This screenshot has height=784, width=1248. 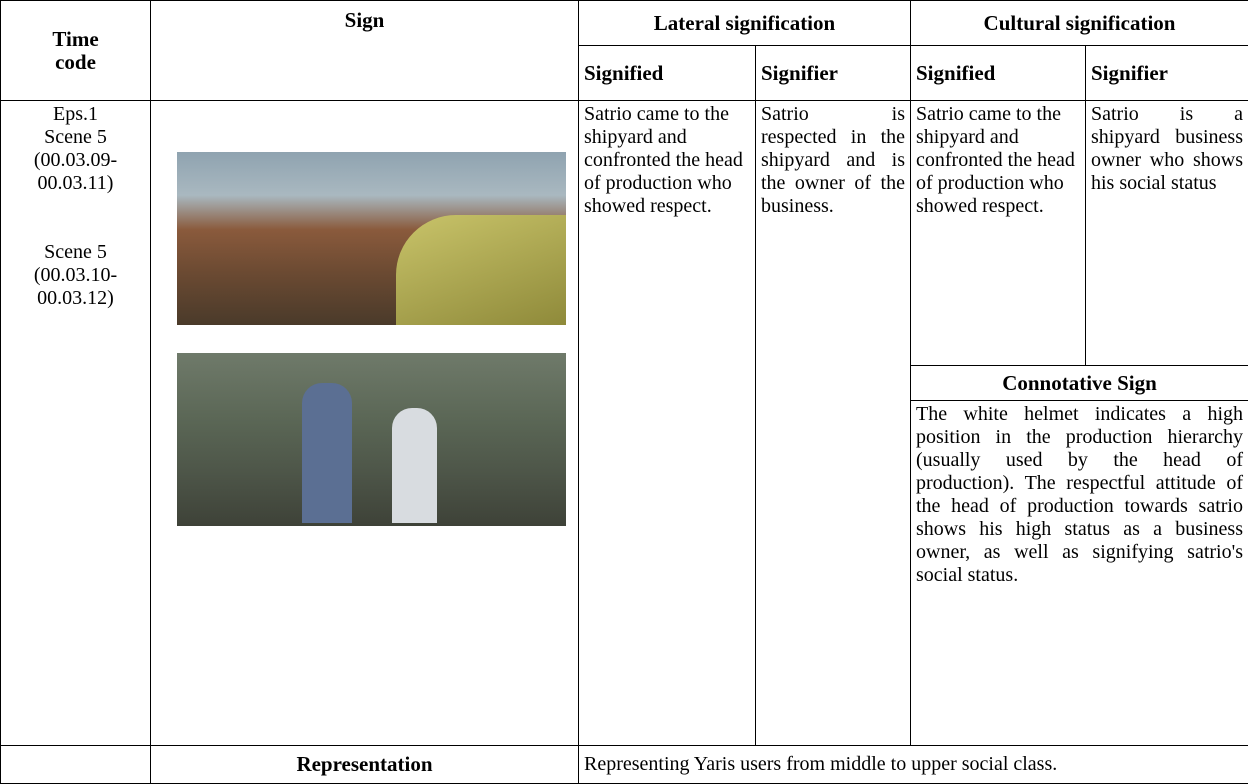 I want to click on car-shape, so click(x=481, y=270).